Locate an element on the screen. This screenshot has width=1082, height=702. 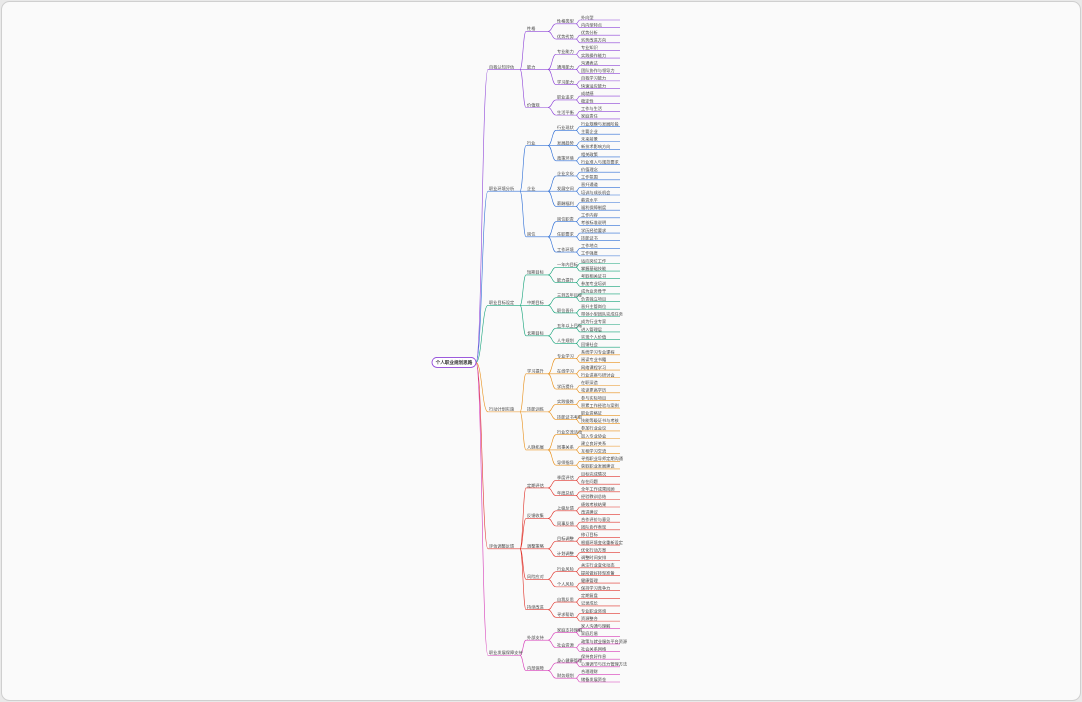
node-label: 优势劣势 is located at coordinates (566, 36).